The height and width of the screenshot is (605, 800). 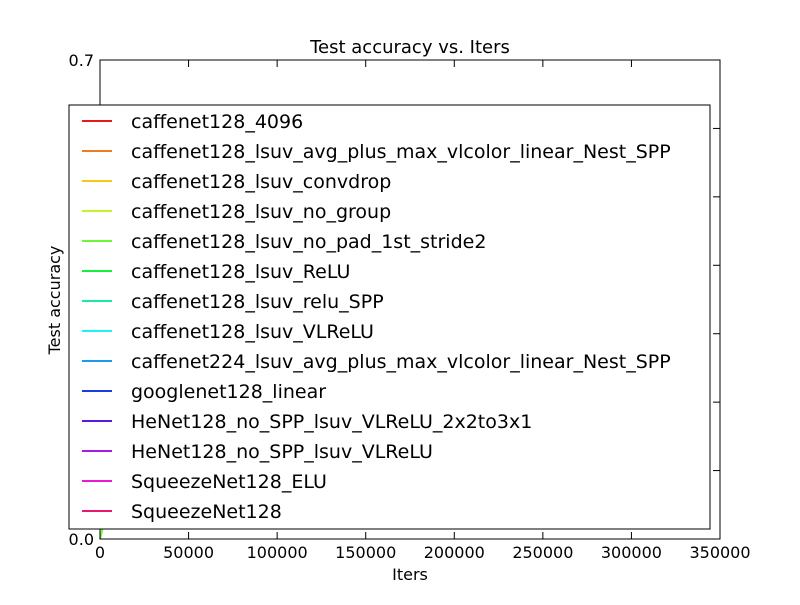 What do you see at coordinates (257, 302) in the screenshot?
I see `legend-label: caffenet128_lsuv_relu_SPP` at bounding box center [257, 302].